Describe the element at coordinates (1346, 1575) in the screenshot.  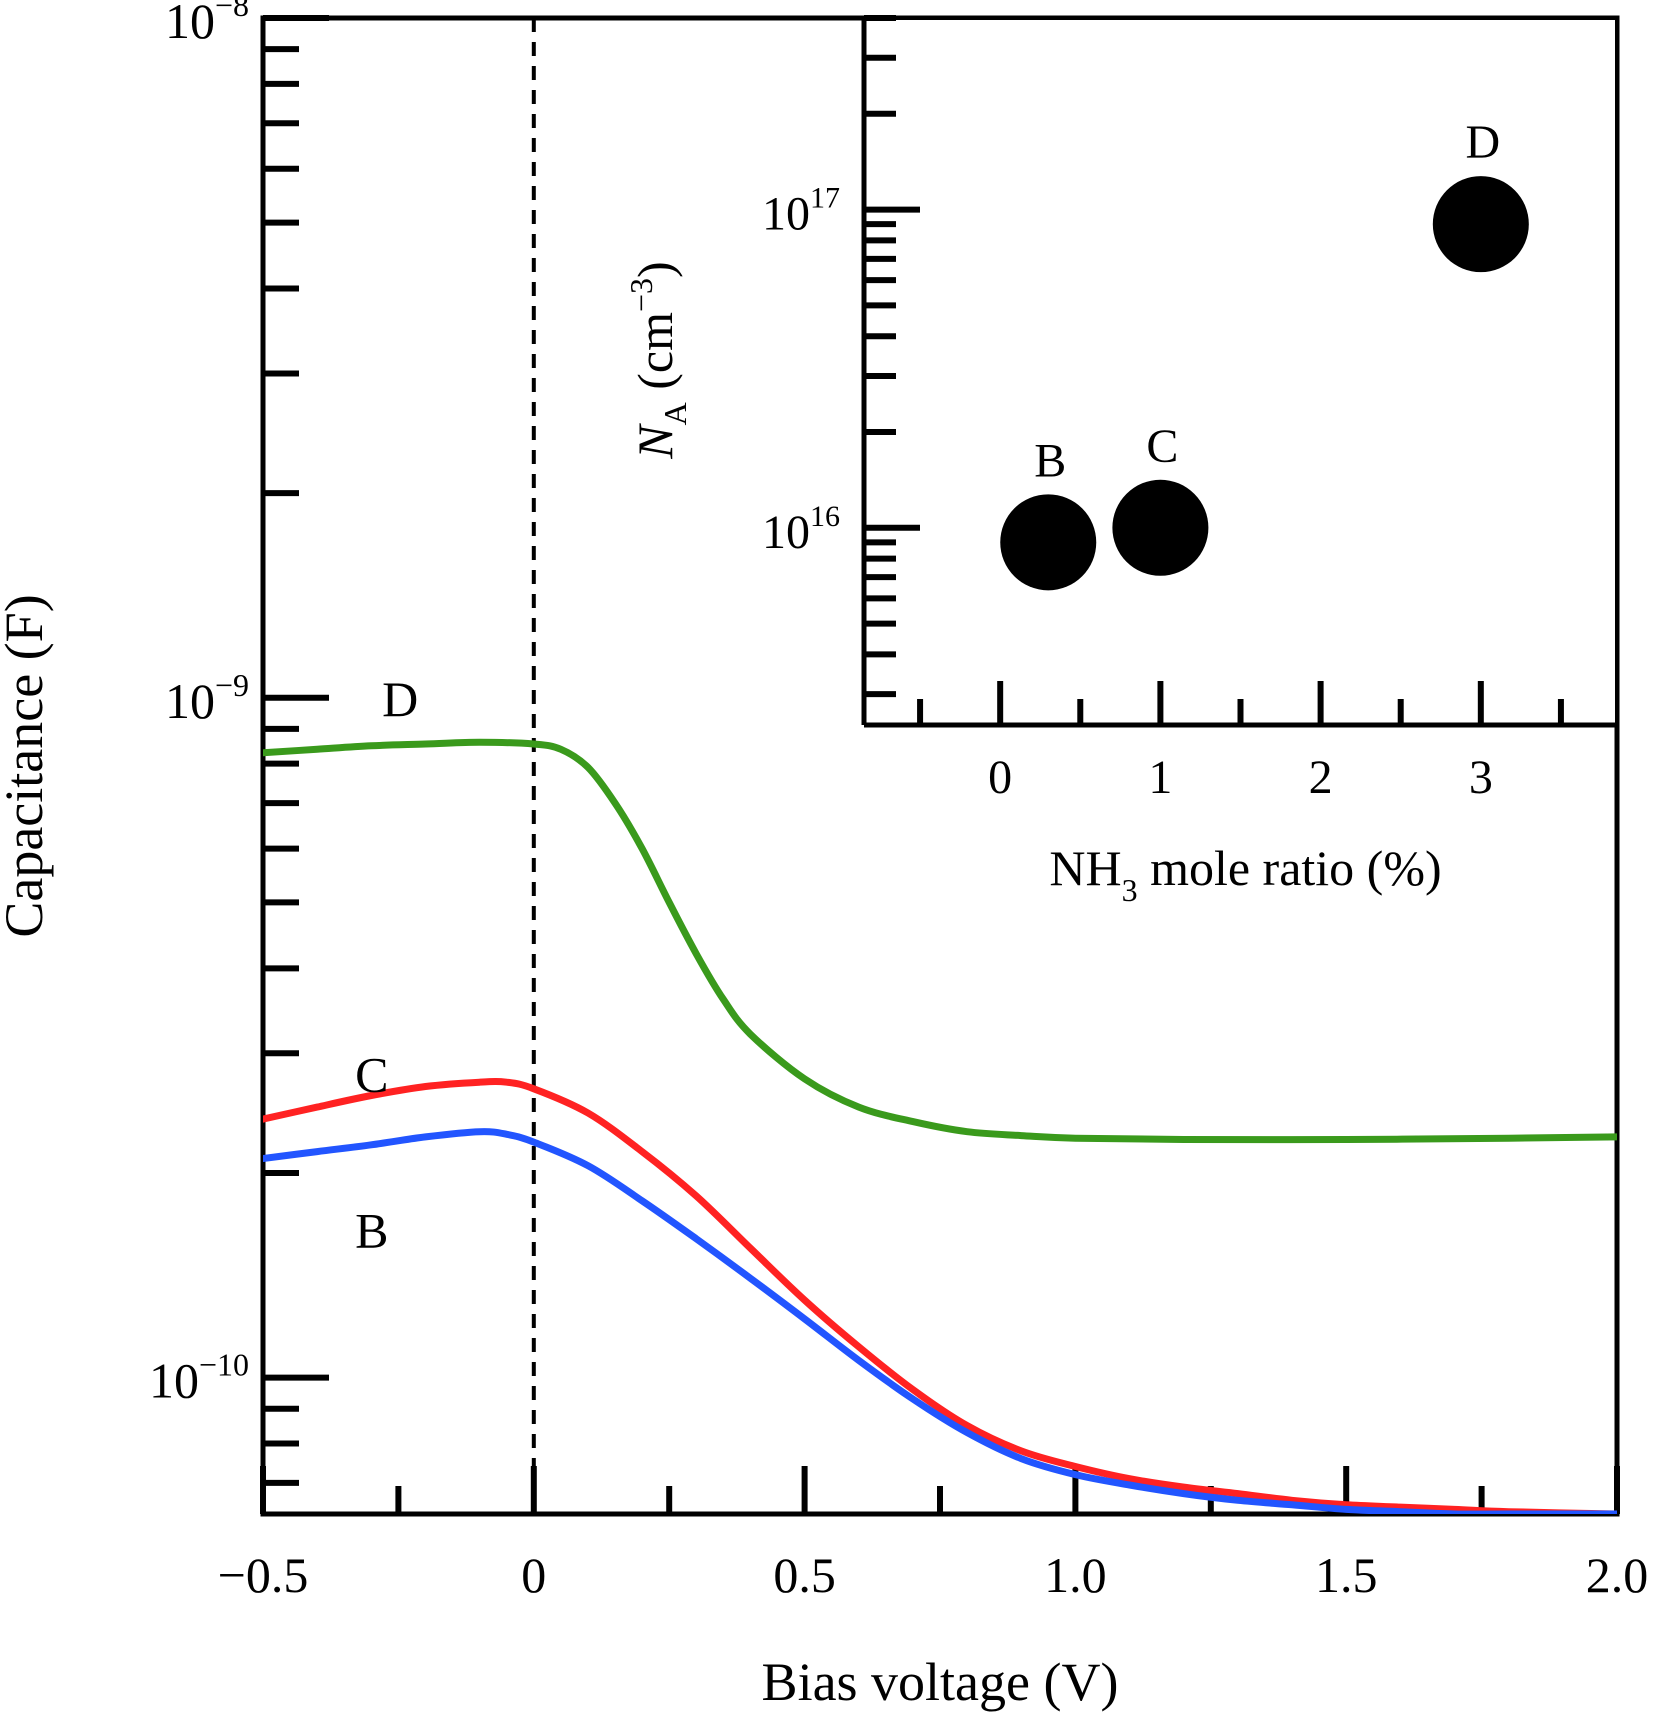
I see `x-tick-label: 1.5` at that location.